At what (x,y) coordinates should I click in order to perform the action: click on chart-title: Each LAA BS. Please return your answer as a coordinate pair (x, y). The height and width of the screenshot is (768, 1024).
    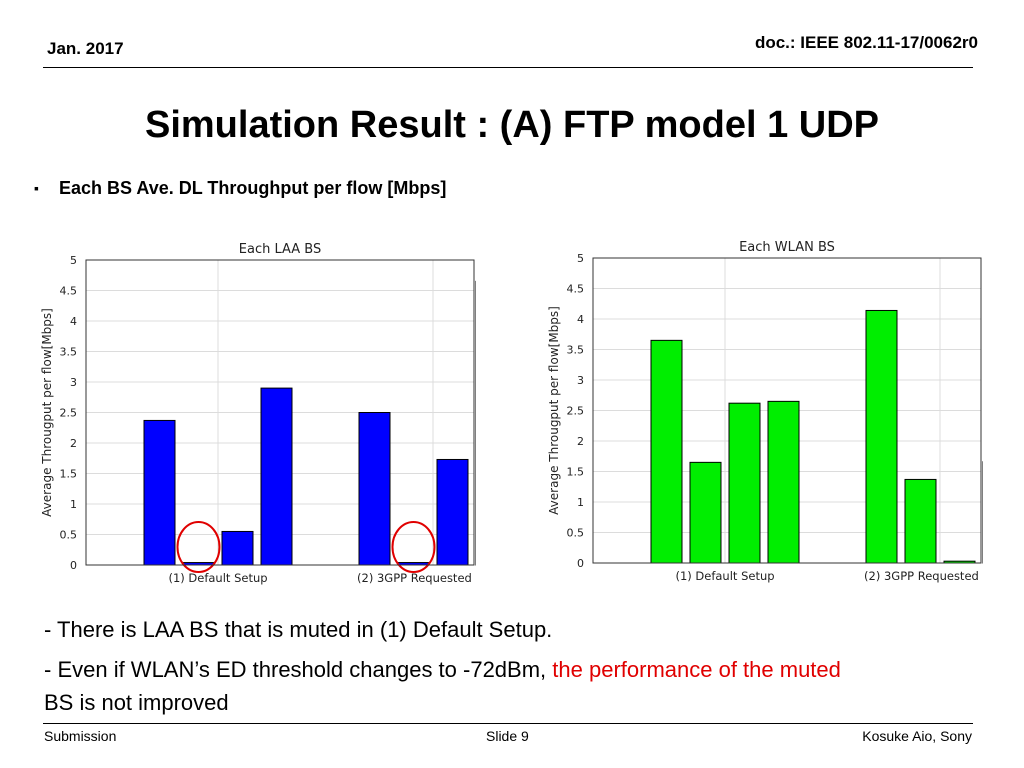
    Looking at the image, I should click on (280, 249).